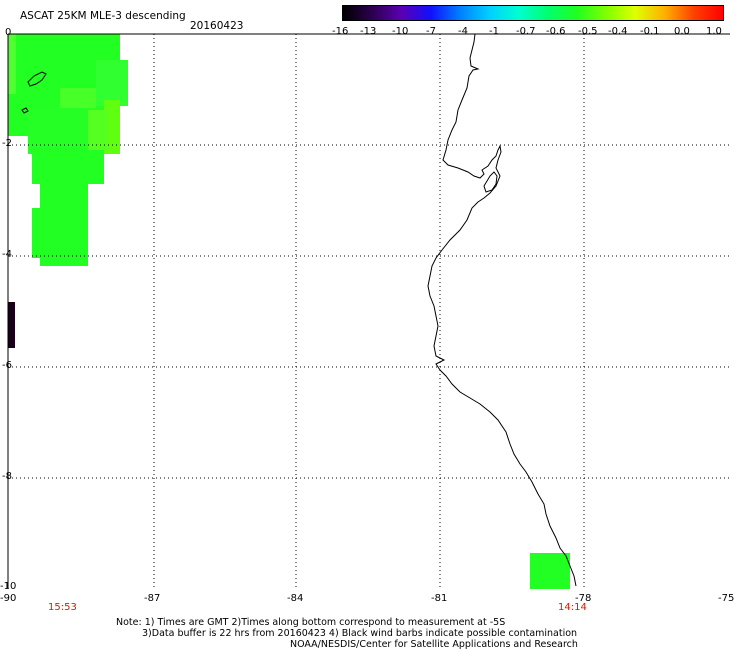  I want to click on legend-label: -4, so click(463, 31).